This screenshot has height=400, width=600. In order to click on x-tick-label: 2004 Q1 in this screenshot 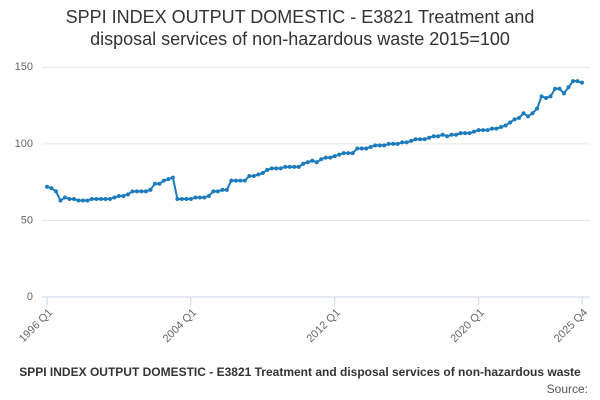, I will do `click(180, 326)`.